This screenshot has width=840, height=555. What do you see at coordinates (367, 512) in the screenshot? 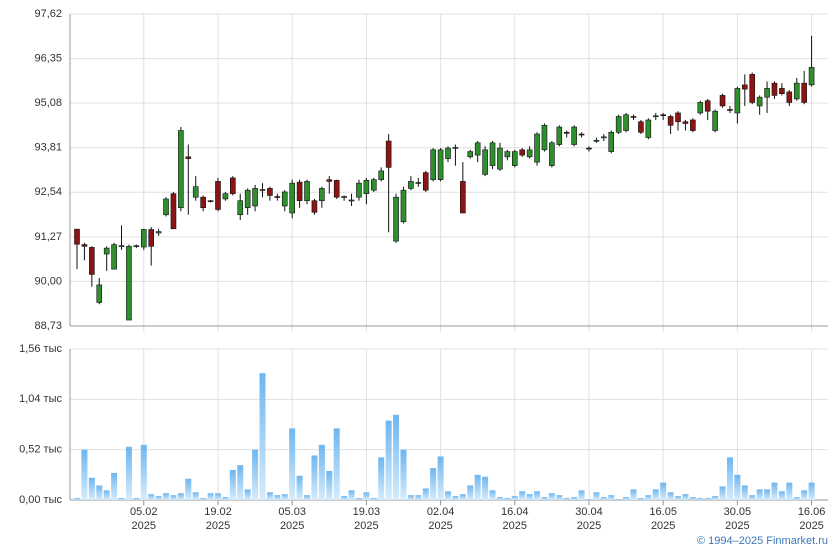
I see `x-tick-label: 19.03` at bounding box center [367, 512].